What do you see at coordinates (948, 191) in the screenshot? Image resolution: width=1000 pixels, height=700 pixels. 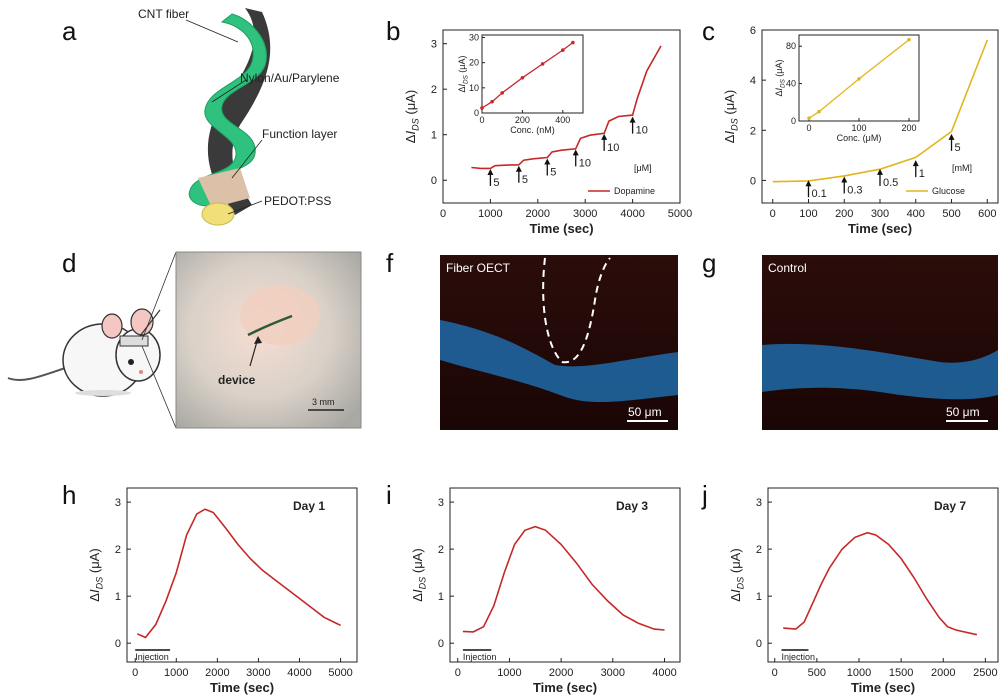 I see `legend-label: Glucose` at bounding box center [948, 191].